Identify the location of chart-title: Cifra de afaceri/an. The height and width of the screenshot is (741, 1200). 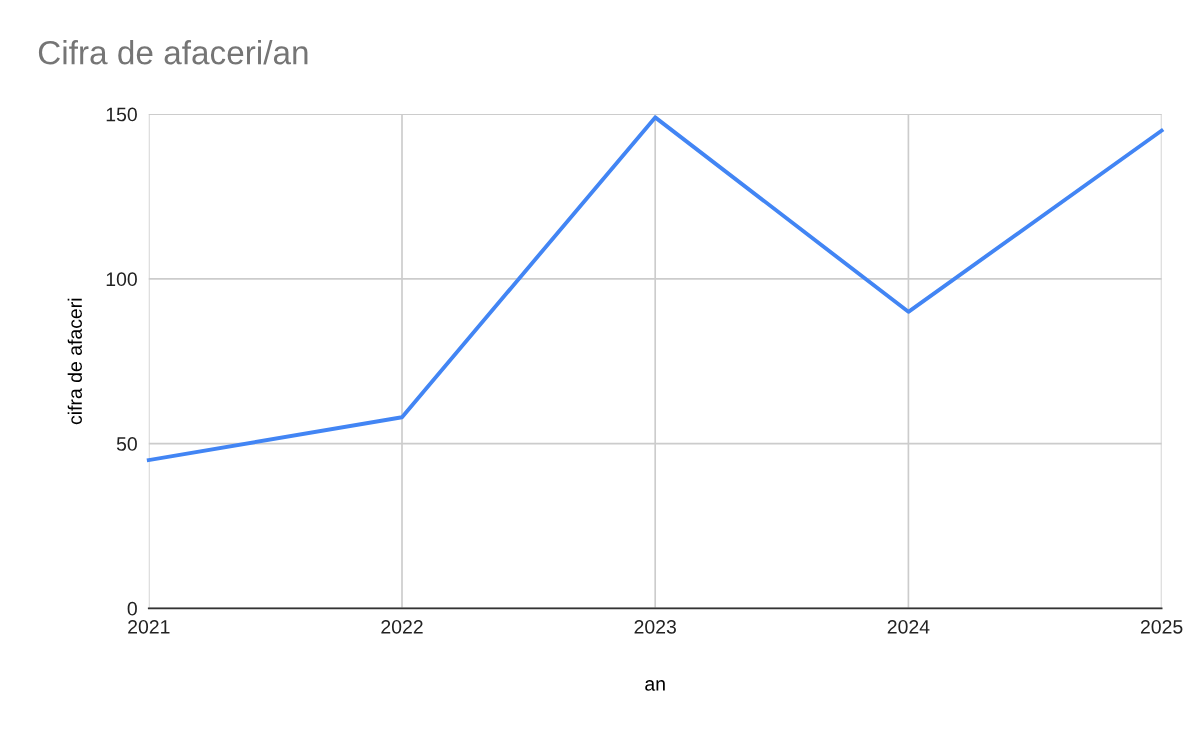
(173, 52).